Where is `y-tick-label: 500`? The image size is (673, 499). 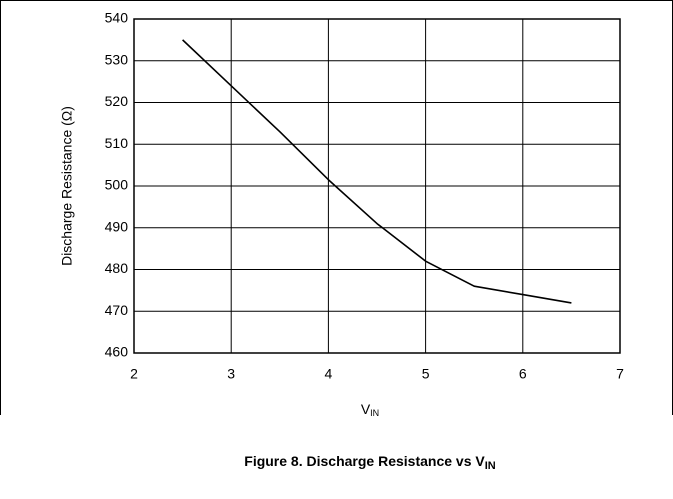 y-tick-label: 500 is located at coordinates (117, 185).